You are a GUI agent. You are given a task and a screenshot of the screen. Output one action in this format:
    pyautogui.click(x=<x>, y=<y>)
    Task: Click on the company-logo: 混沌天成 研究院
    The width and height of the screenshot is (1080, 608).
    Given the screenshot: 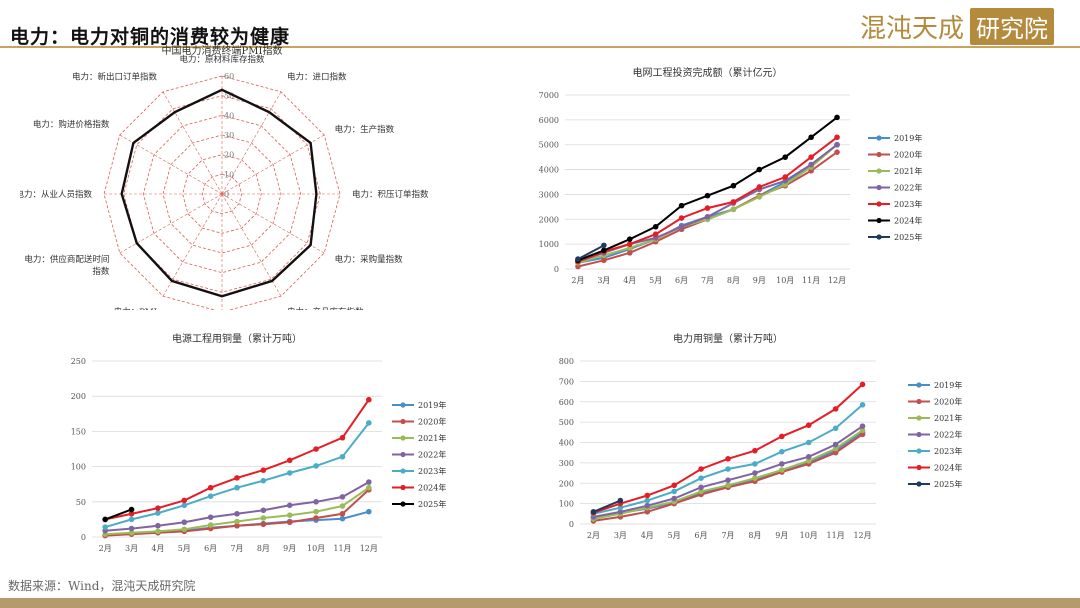 What is the action you would take?
    pyautogui.click(x=957, y=26)
    